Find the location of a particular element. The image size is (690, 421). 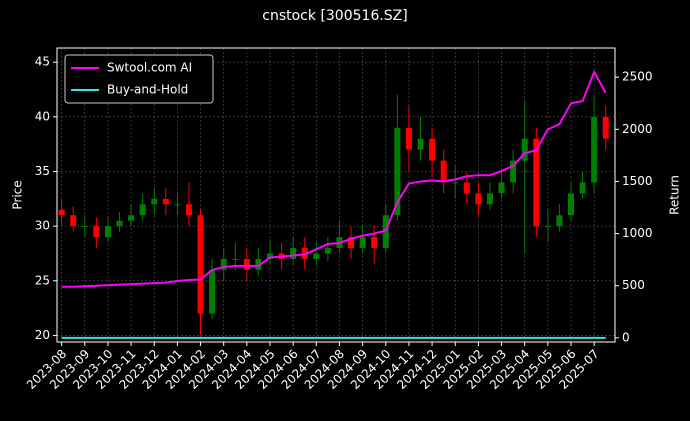

y-tick-label: 35 is located at coordinates (42, 171).